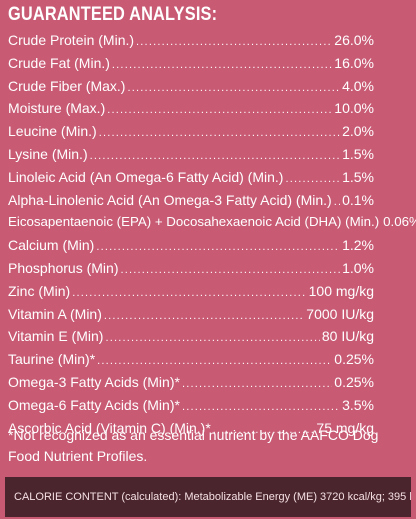 This screenshot has height=519, width=416. Describe the element at coordinates (354, 40) in the screenshot. I see `nutrient-value: 26.0%` at that location.